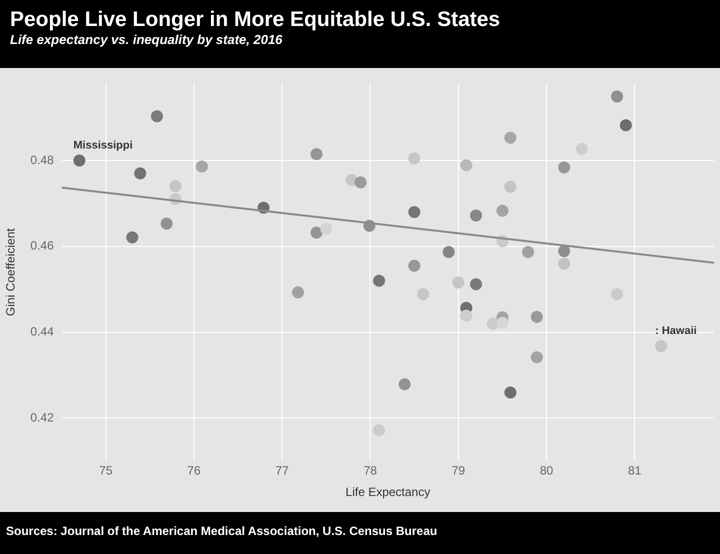  What do you see at coordinates (147, 40) in the screenshot?
I see `chart-subtitle: Life expectancy vs. inequality by state, 2016` at bounding box center [147, 40].